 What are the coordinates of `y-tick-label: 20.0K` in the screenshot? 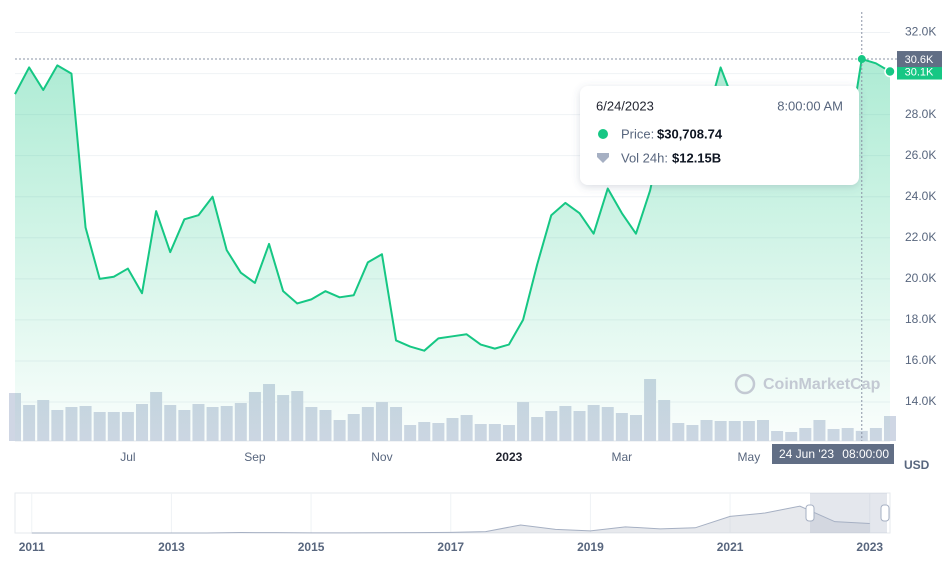 It's located at (920, 278).